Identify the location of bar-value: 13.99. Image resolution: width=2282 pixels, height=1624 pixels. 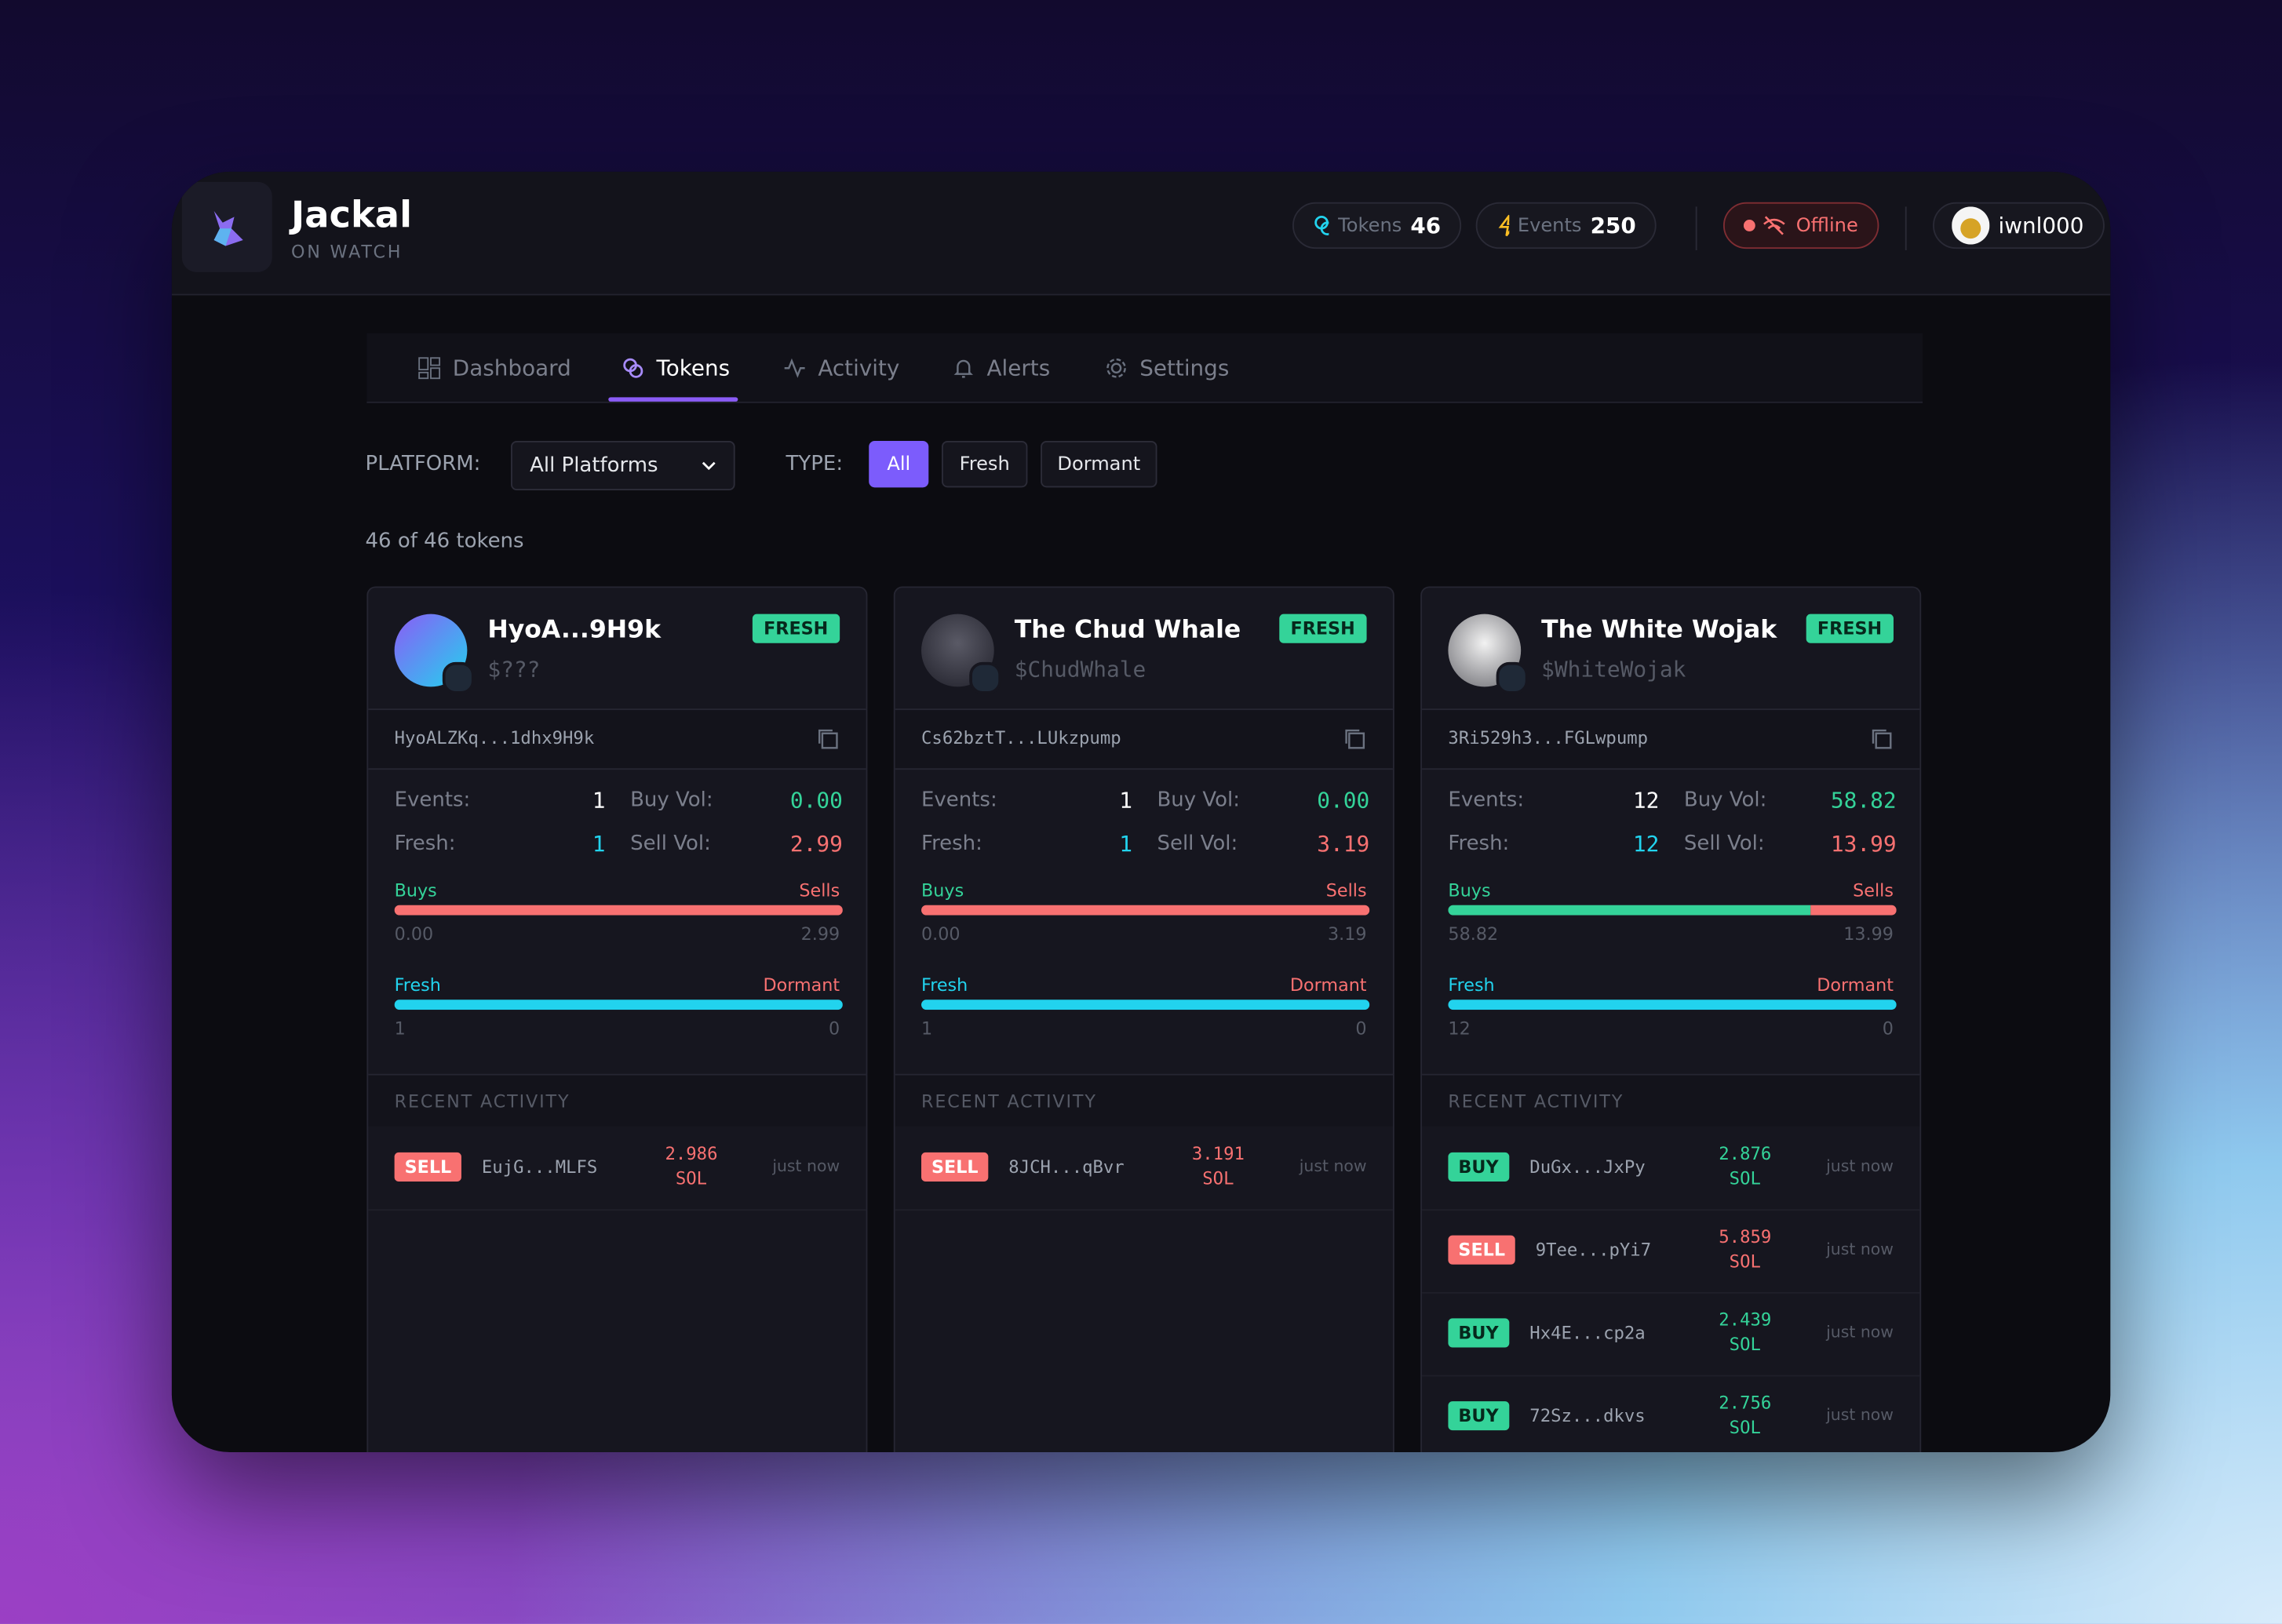
(1869, 934).